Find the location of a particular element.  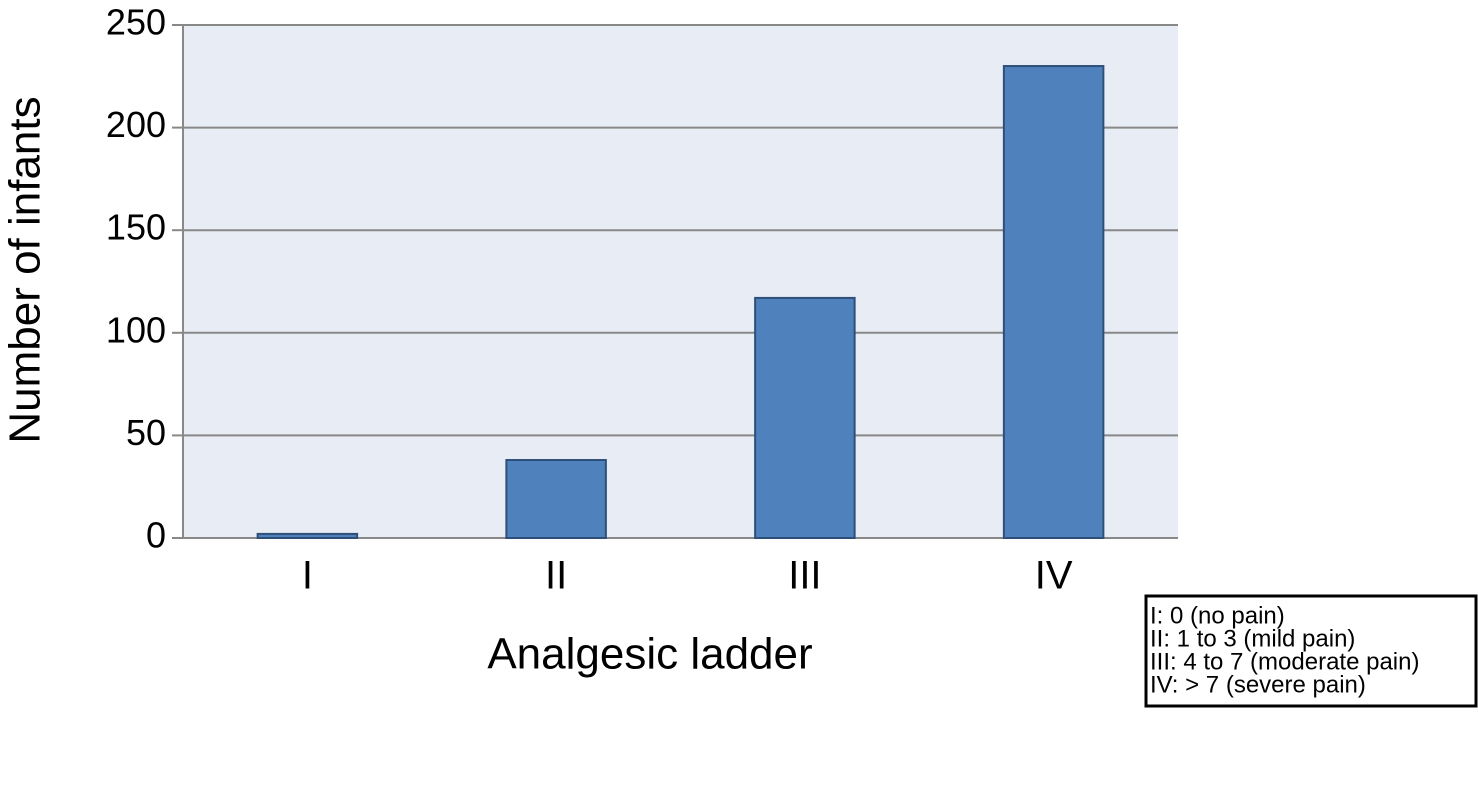

legend-note: IV: > 7 (severe pain) is located at coordinates (1258, 684).